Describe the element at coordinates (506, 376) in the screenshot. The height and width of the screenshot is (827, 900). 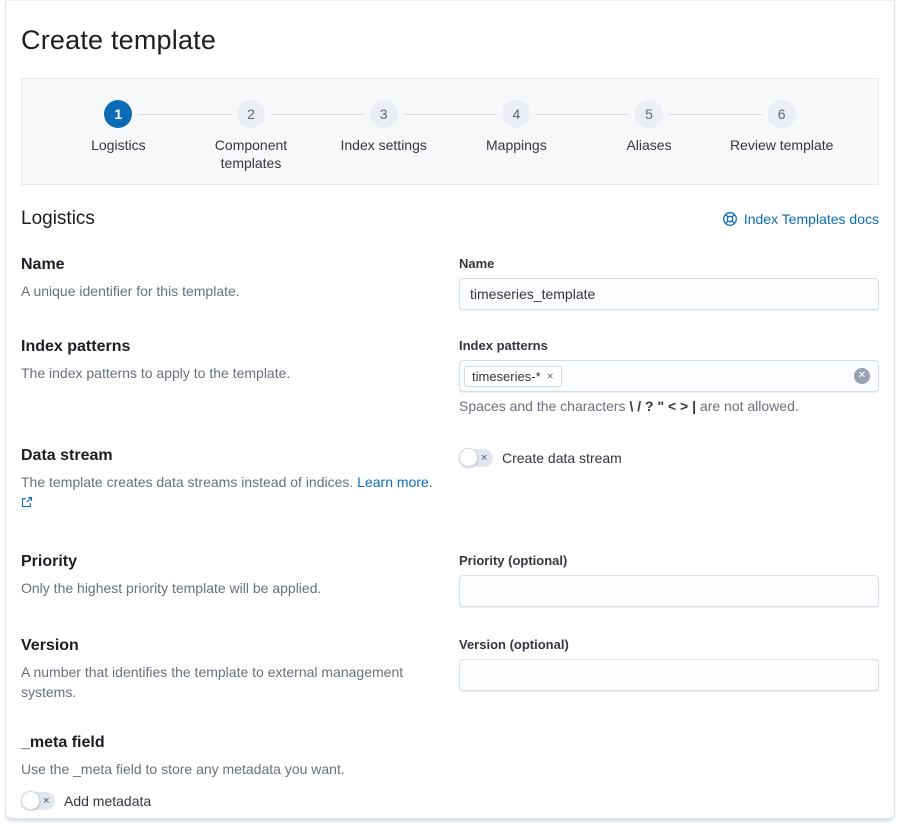
I see `index-pattern-tag-label: timeseries-*` at that location.